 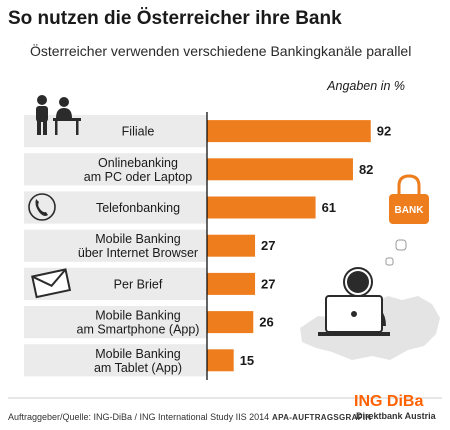 What do you see at coordinates (266, 322) in the screenshot?
I see `value-label: 26` at bounding box center [266, 322].